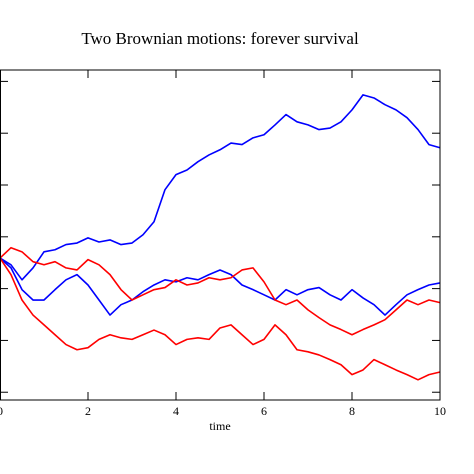 The image size is (474, 474). I want to click on x-axis-label: time, so click(219, 426).